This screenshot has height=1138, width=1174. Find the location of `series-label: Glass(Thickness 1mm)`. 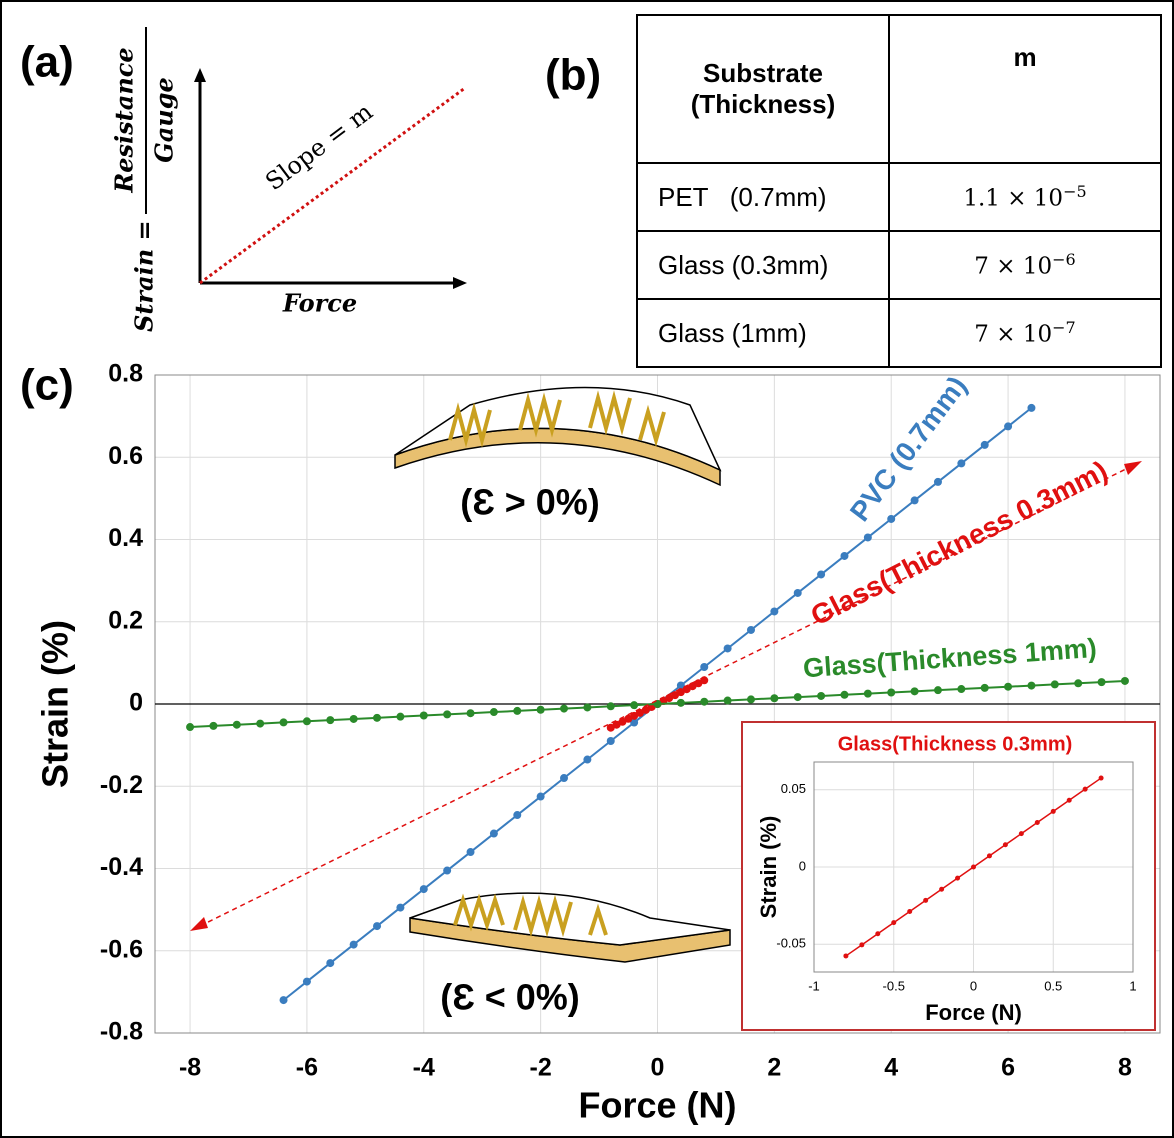

series-label: Glass(Thickness 1mm) is located at coordinates (950, 658).